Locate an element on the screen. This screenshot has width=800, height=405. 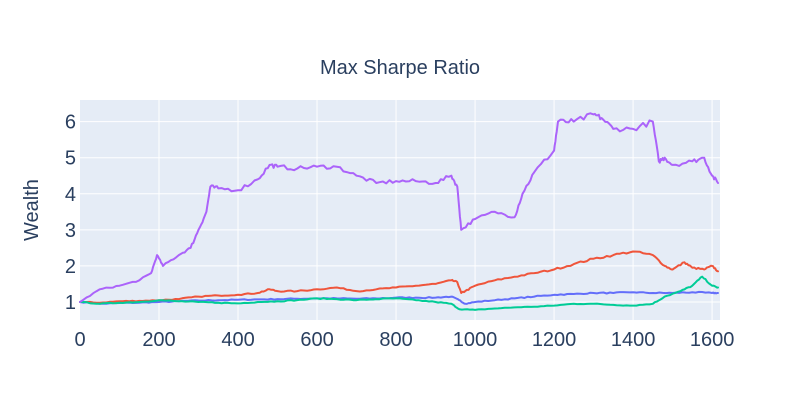
x-tick-label: 600 is located at coordinates (316, 340).